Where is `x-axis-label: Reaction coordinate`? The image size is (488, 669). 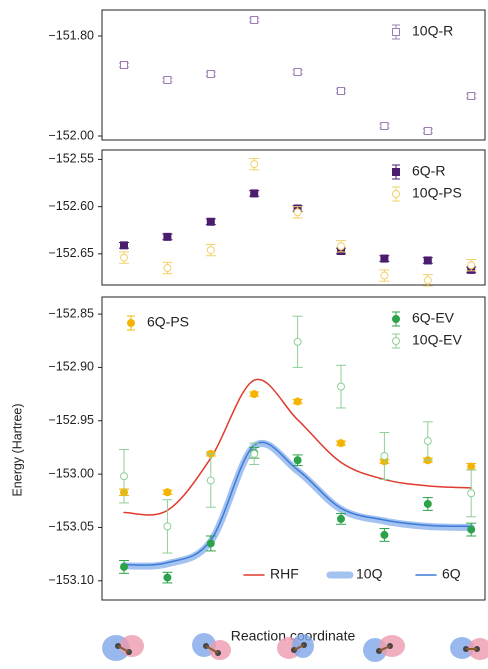
x-axis-label: Reaction coordinate is located at coordinates (293, 636).